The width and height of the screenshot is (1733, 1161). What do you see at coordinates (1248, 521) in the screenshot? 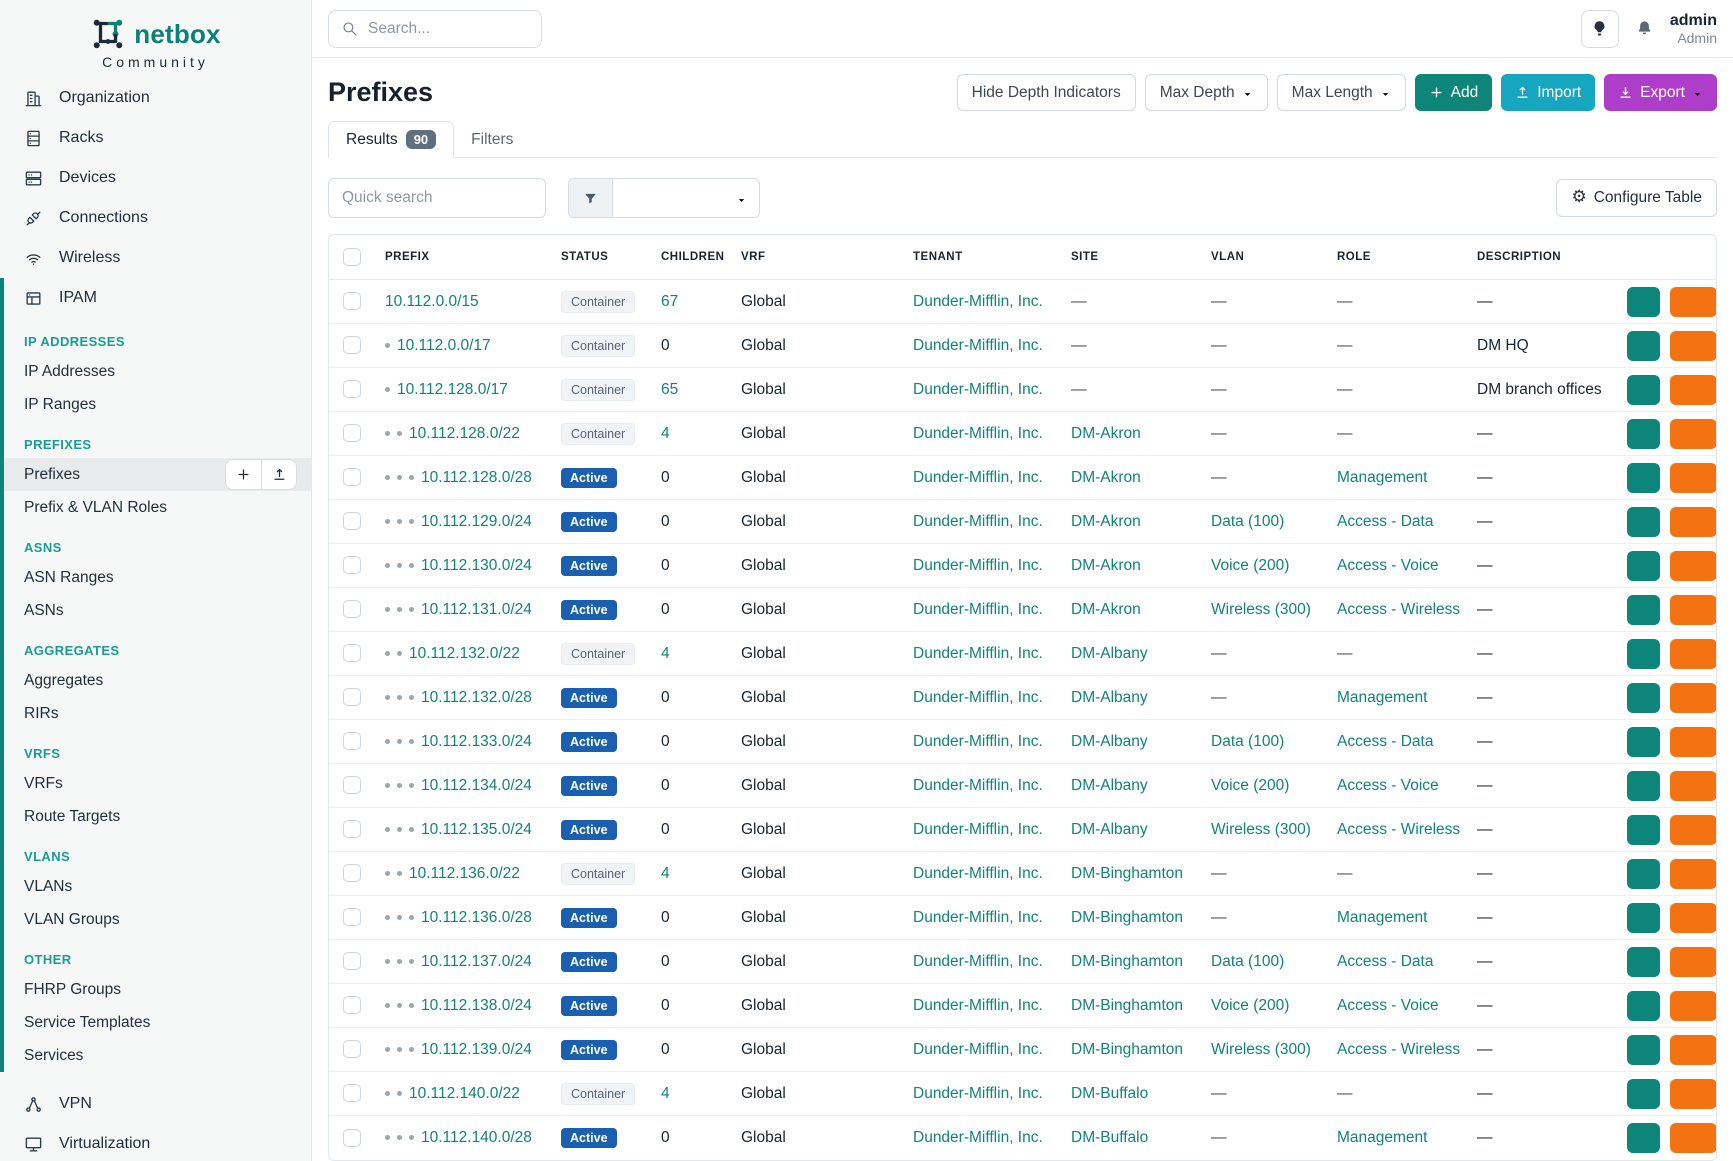
I see `vlan-link: Data (100)` at bounding box center [1248, 521].